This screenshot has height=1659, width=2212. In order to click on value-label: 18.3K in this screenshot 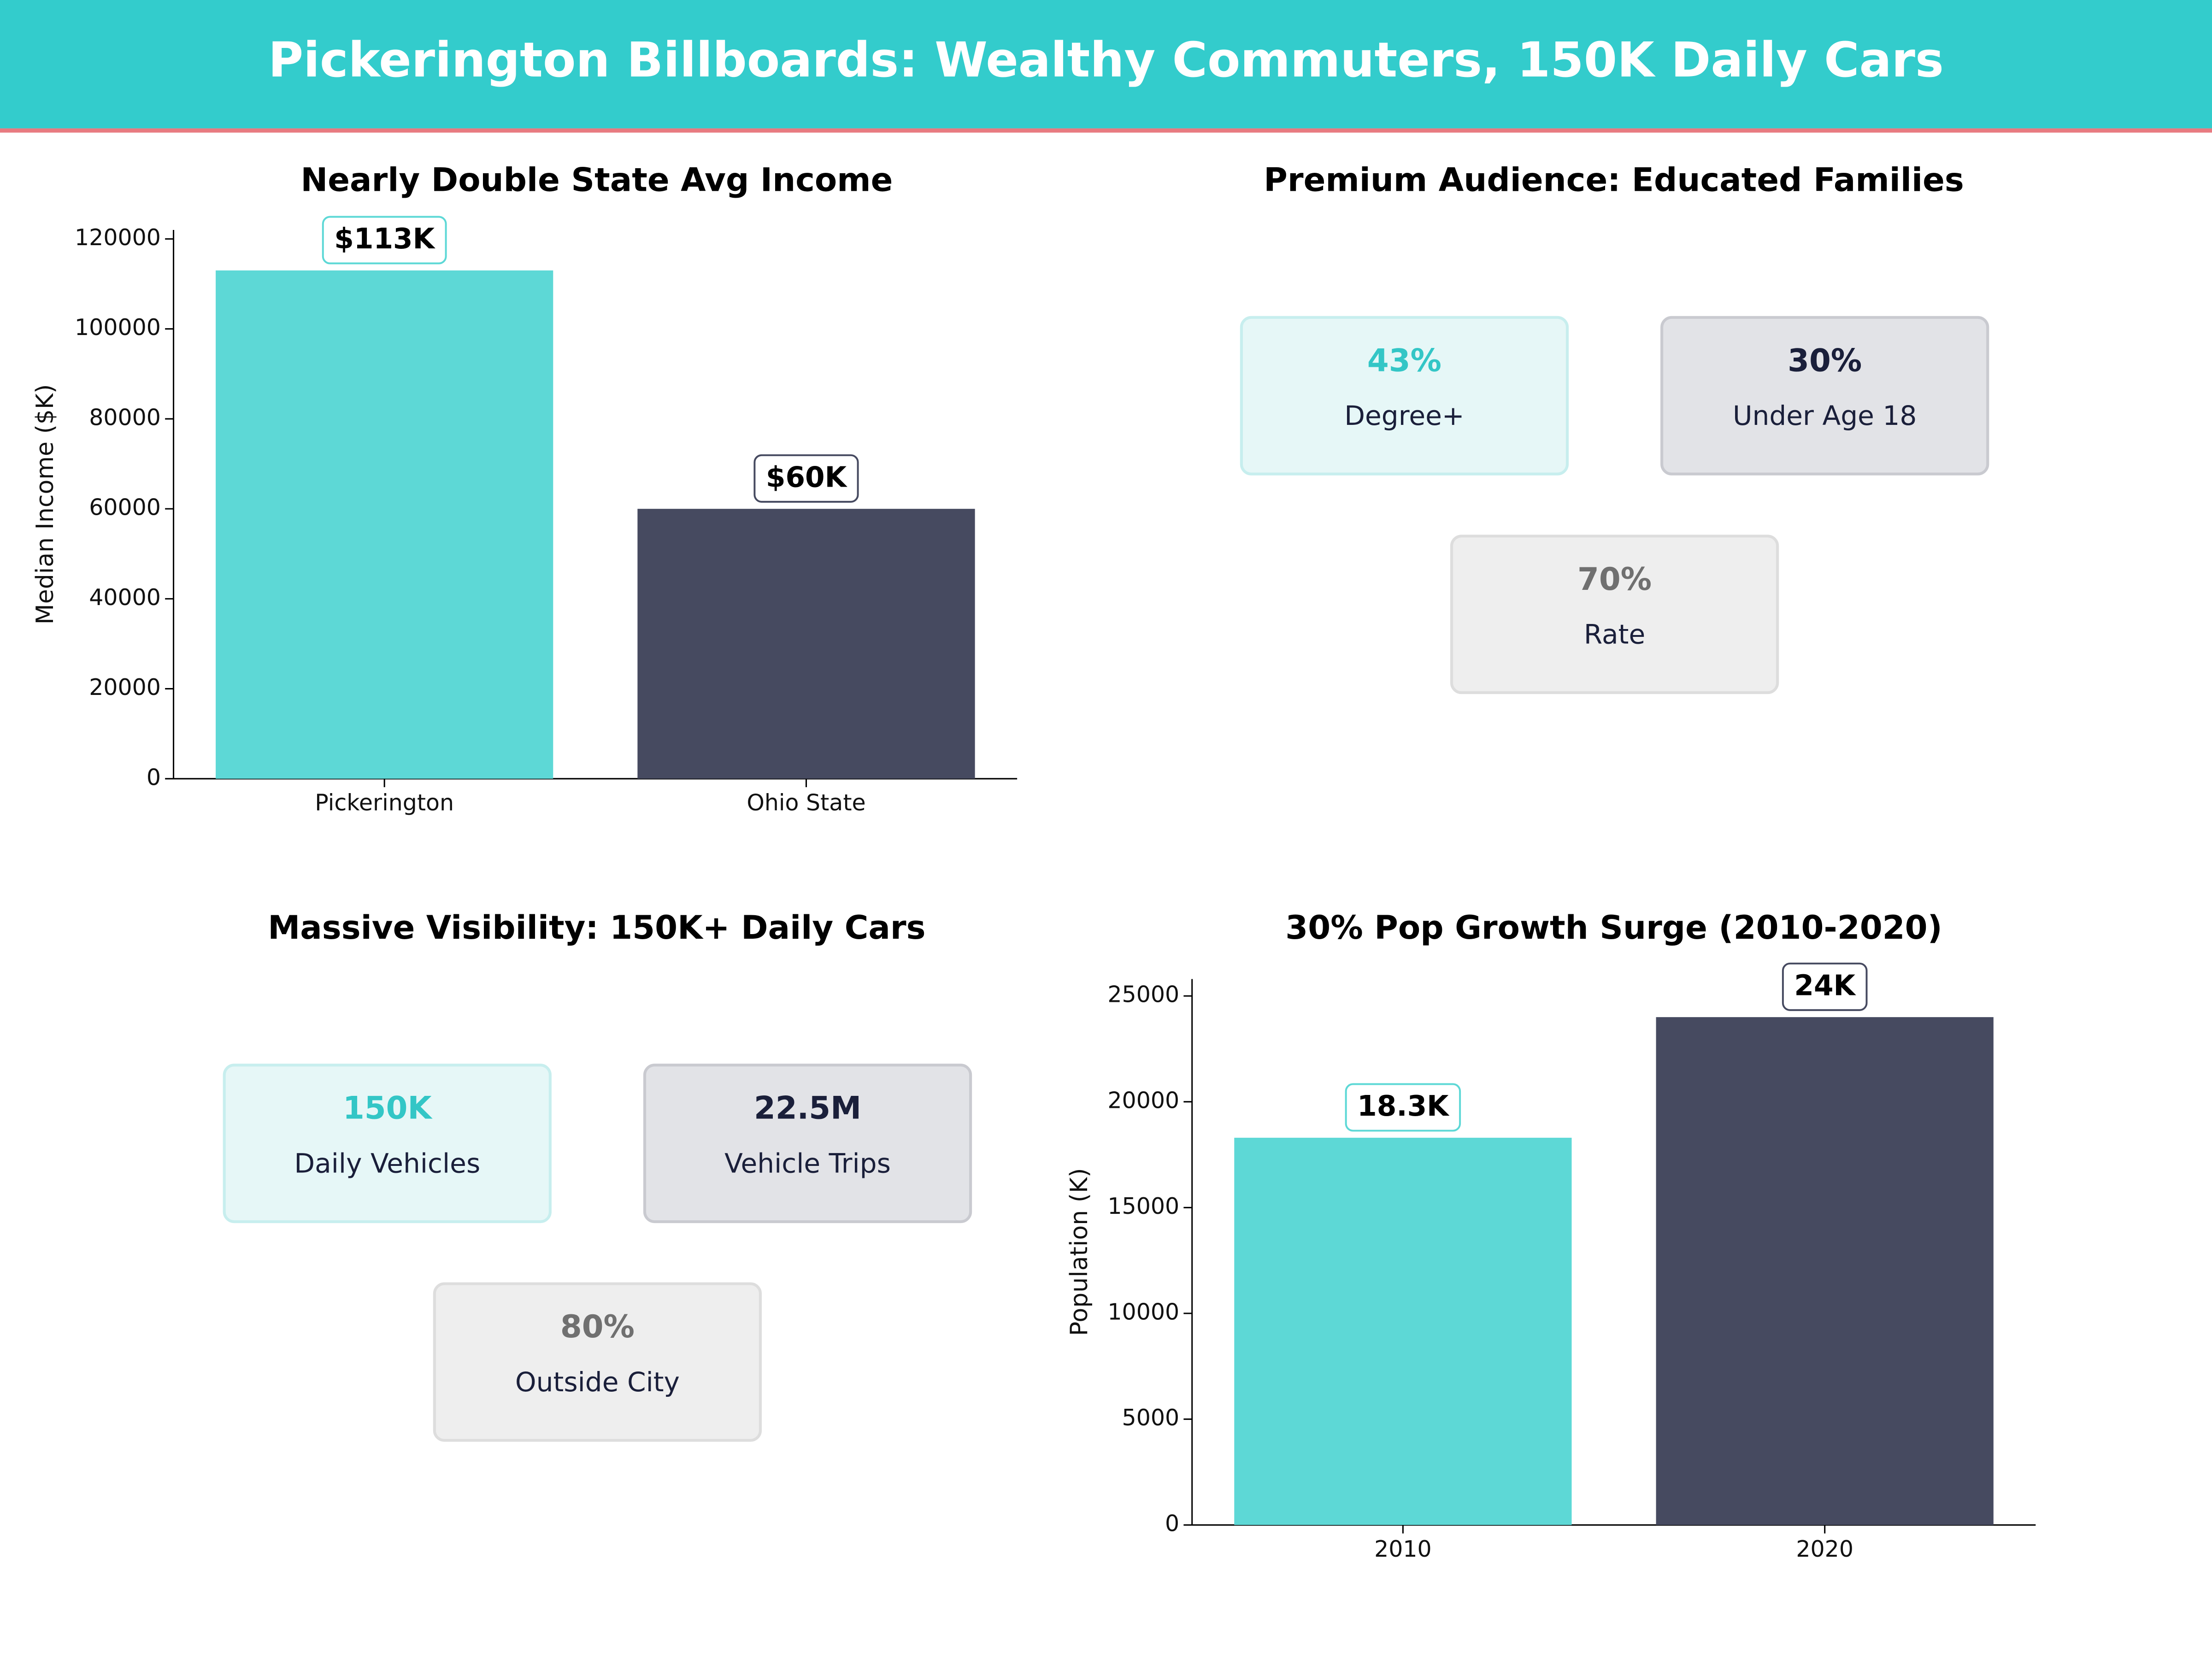, I will do `click(1403, 1106)`.